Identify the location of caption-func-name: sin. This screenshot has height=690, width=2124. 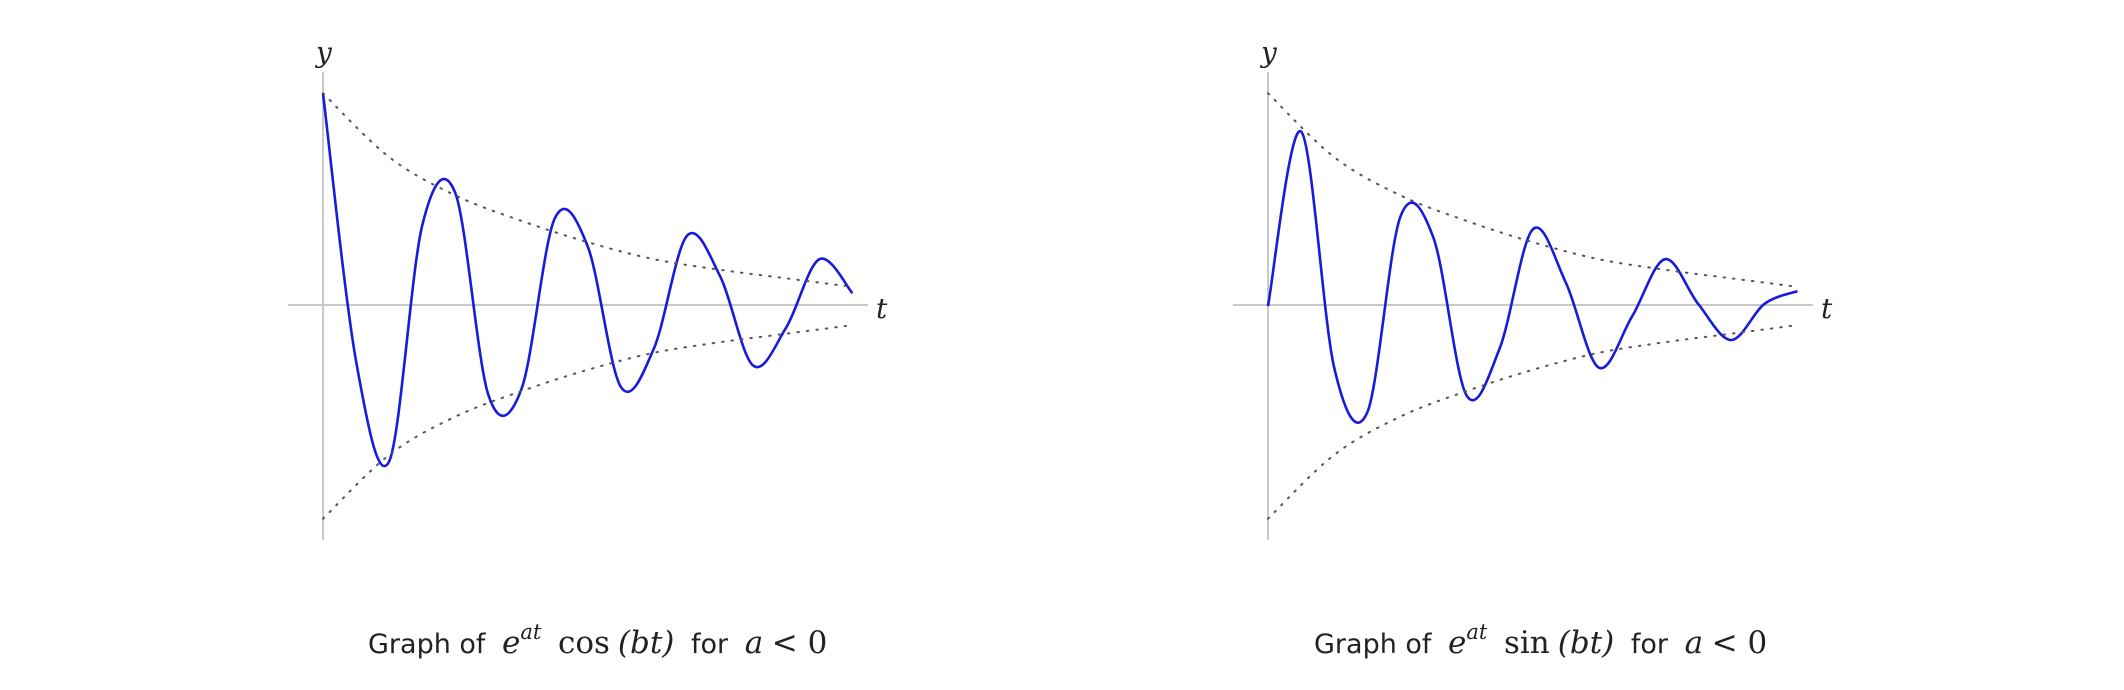
(1526, 643).